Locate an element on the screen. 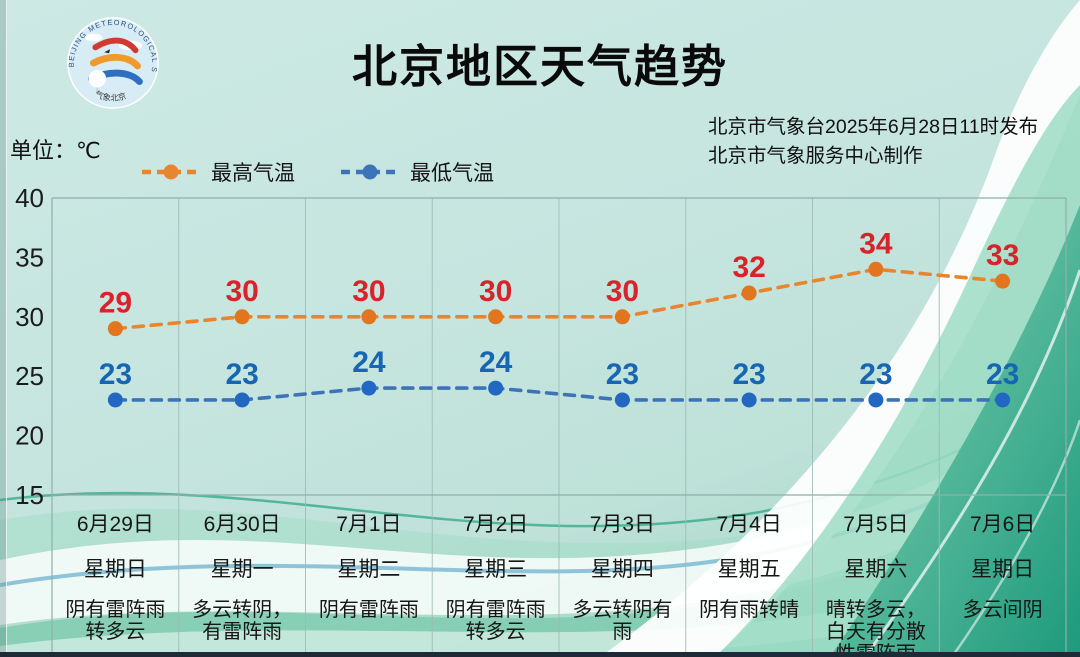 The height and width of the screenshot is (657, 1080). forecast-weather: 阴有雨转晴 is located at coordinates (749, 610).